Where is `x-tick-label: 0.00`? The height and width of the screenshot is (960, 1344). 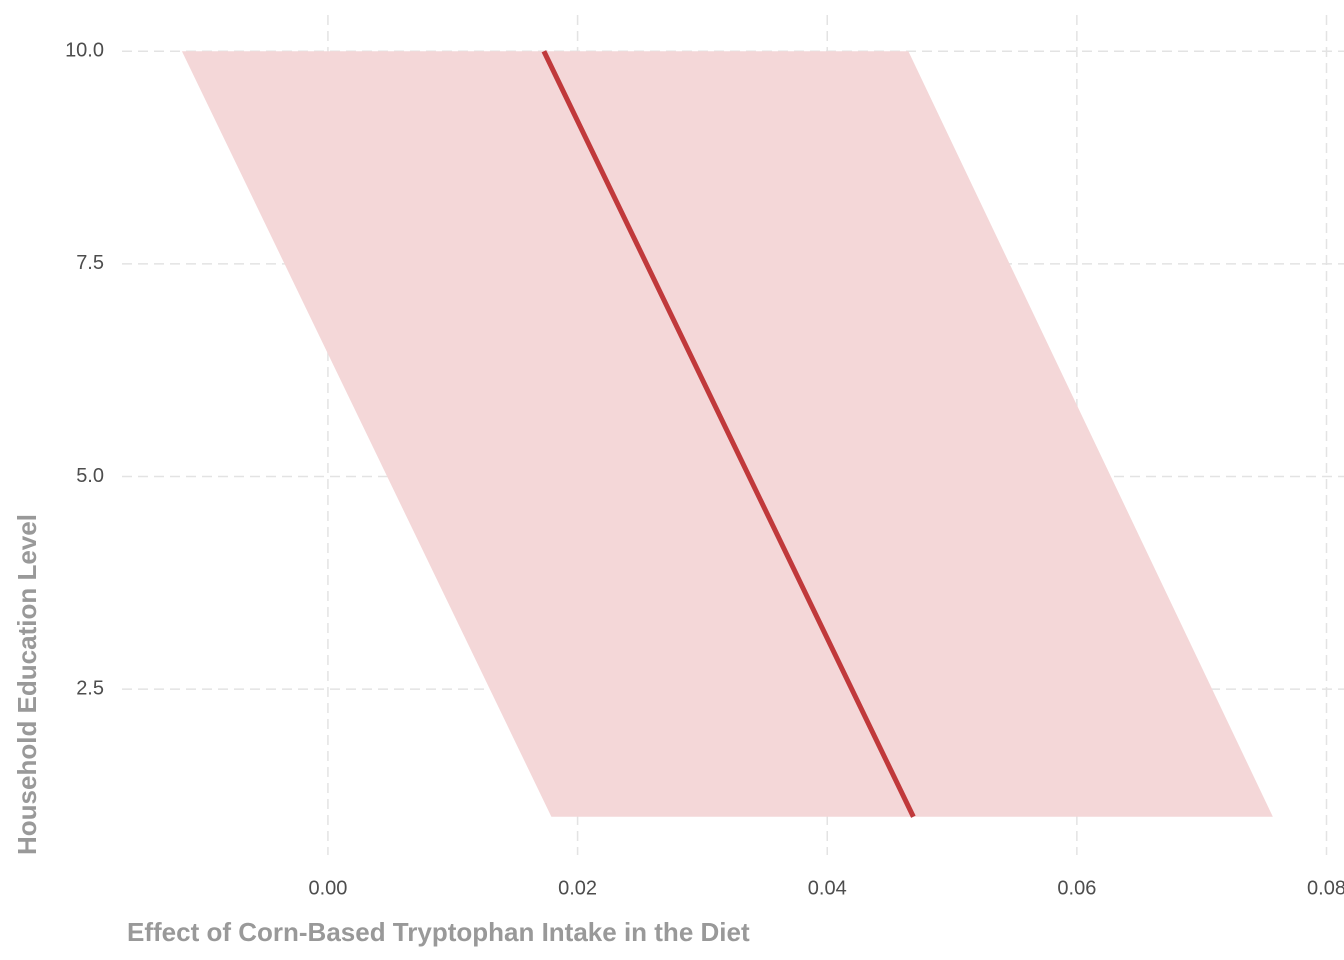 x-tick-label: 0.00 is located at coordinates (327, 888).